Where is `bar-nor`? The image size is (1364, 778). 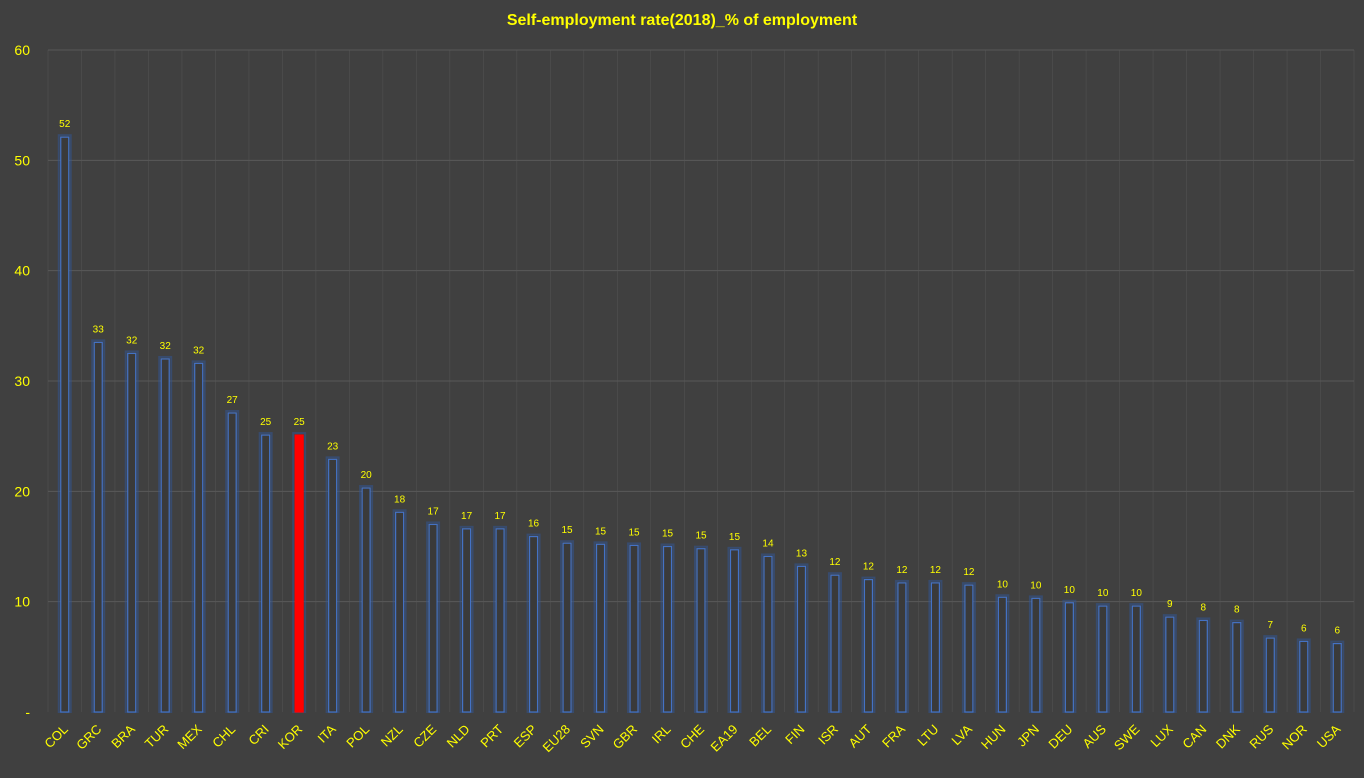
bar-nor is located at coordinates (1304, 676).